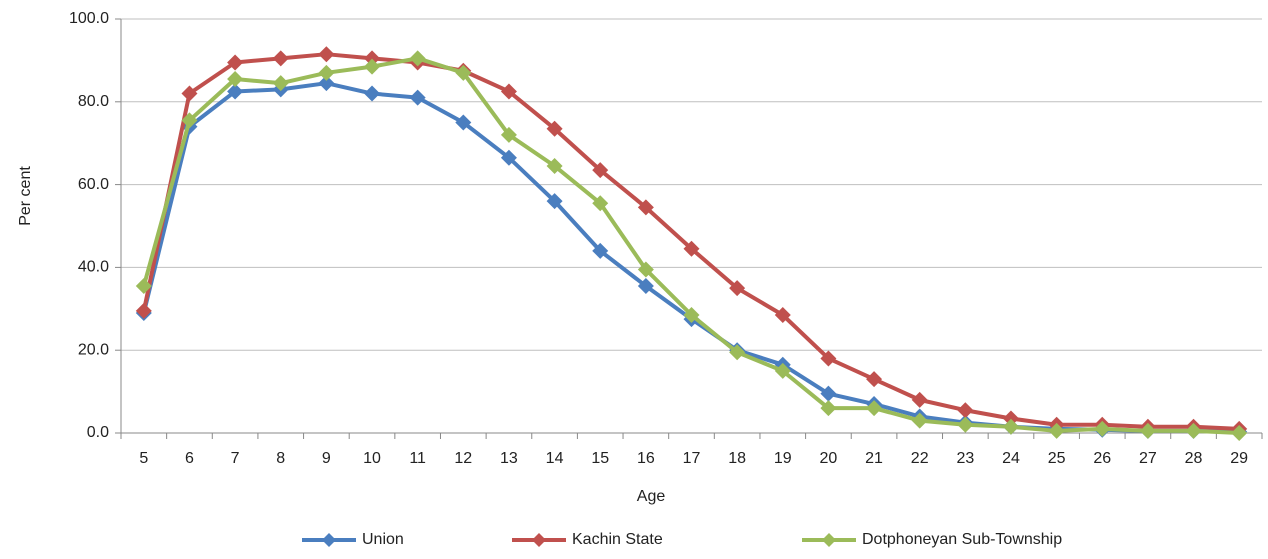 This screenshot has width=1268, height=559. Describe the element at coordinates (93, 267) in the screenshot. I see `y-tick-label: 40.0` at that location.